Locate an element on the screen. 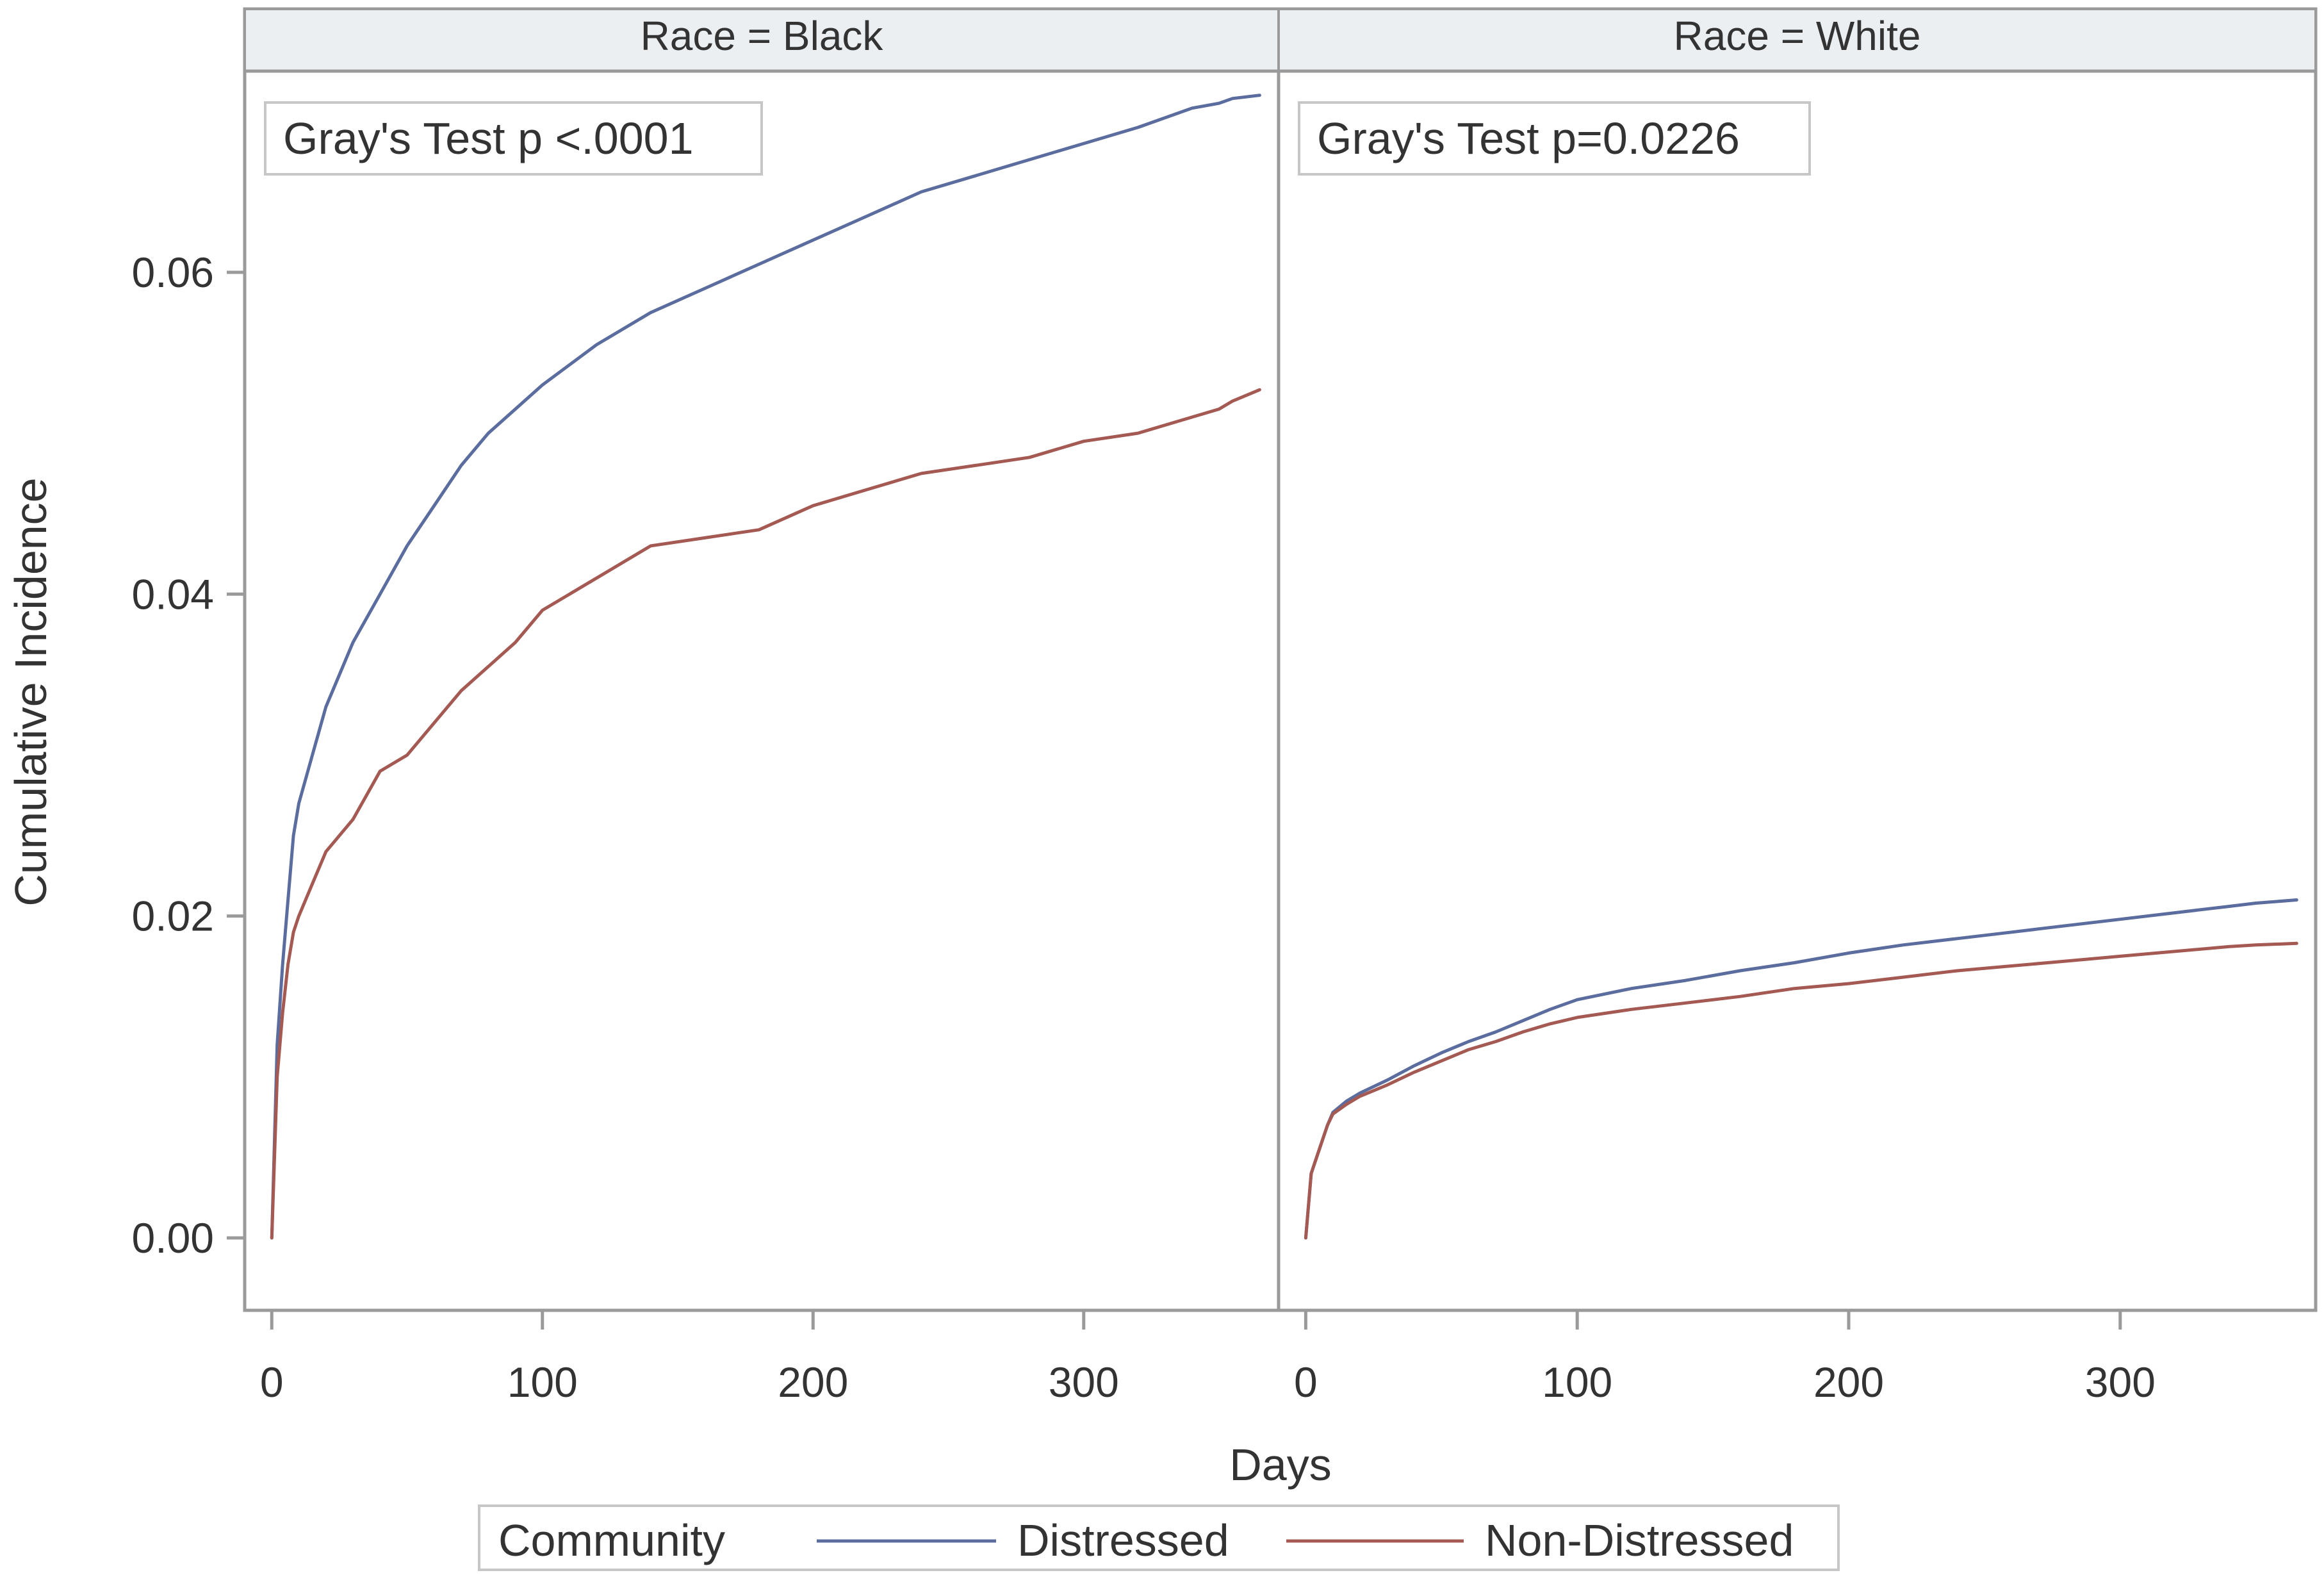 This screenshot has height=1582, width=2324. legend-box is located at coordinates (1159, 1537).